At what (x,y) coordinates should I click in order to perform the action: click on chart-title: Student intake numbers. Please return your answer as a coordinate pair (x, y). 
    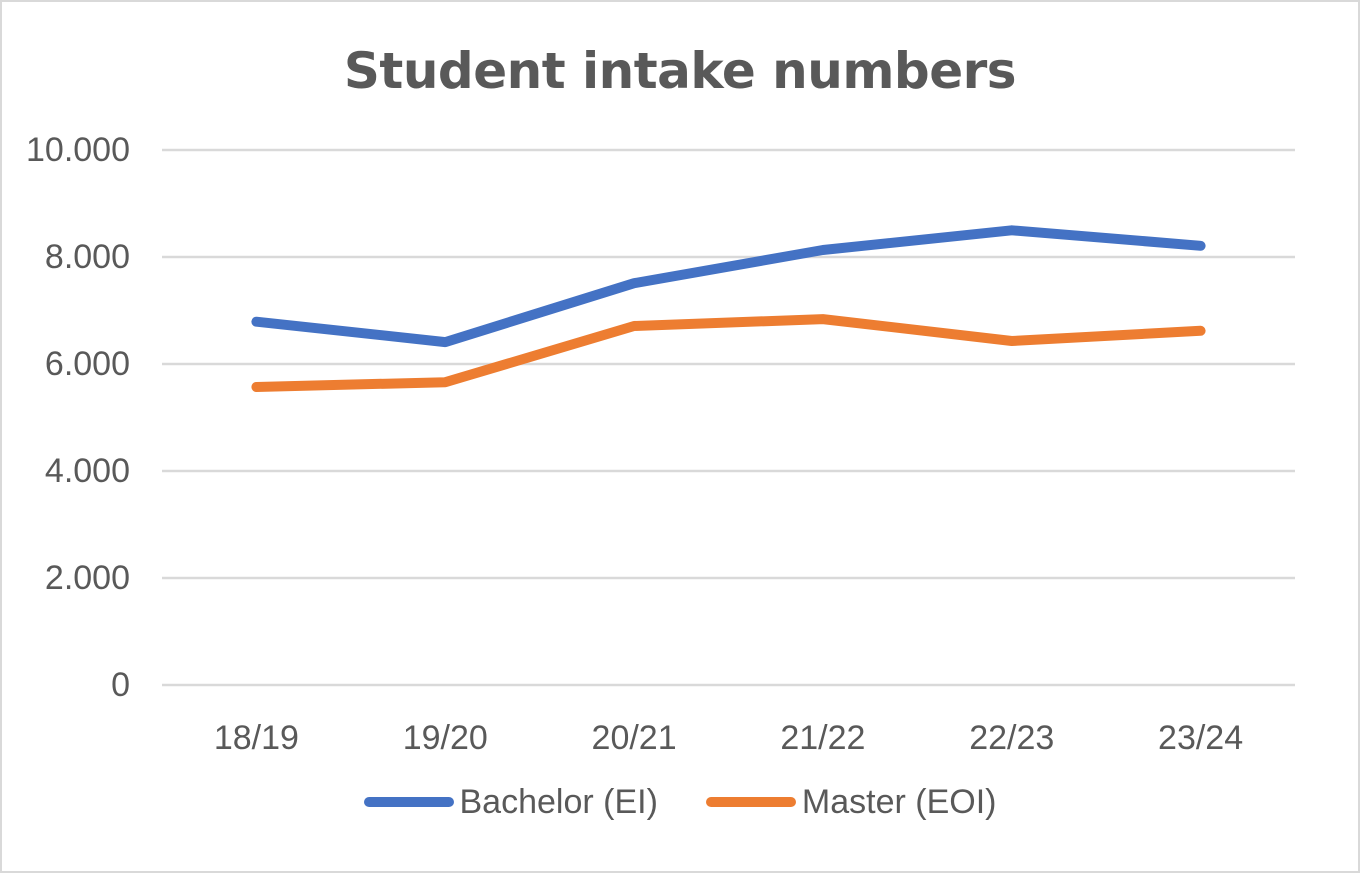
    Looking at the image, I should click on (680, 71).